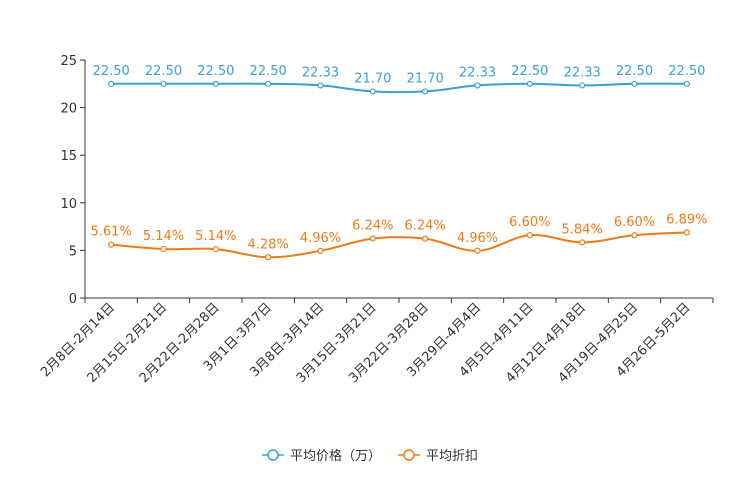  Describe the element at coordinates (111, 232) in the screenshot. I see `data-label: 5.61%` at that location.